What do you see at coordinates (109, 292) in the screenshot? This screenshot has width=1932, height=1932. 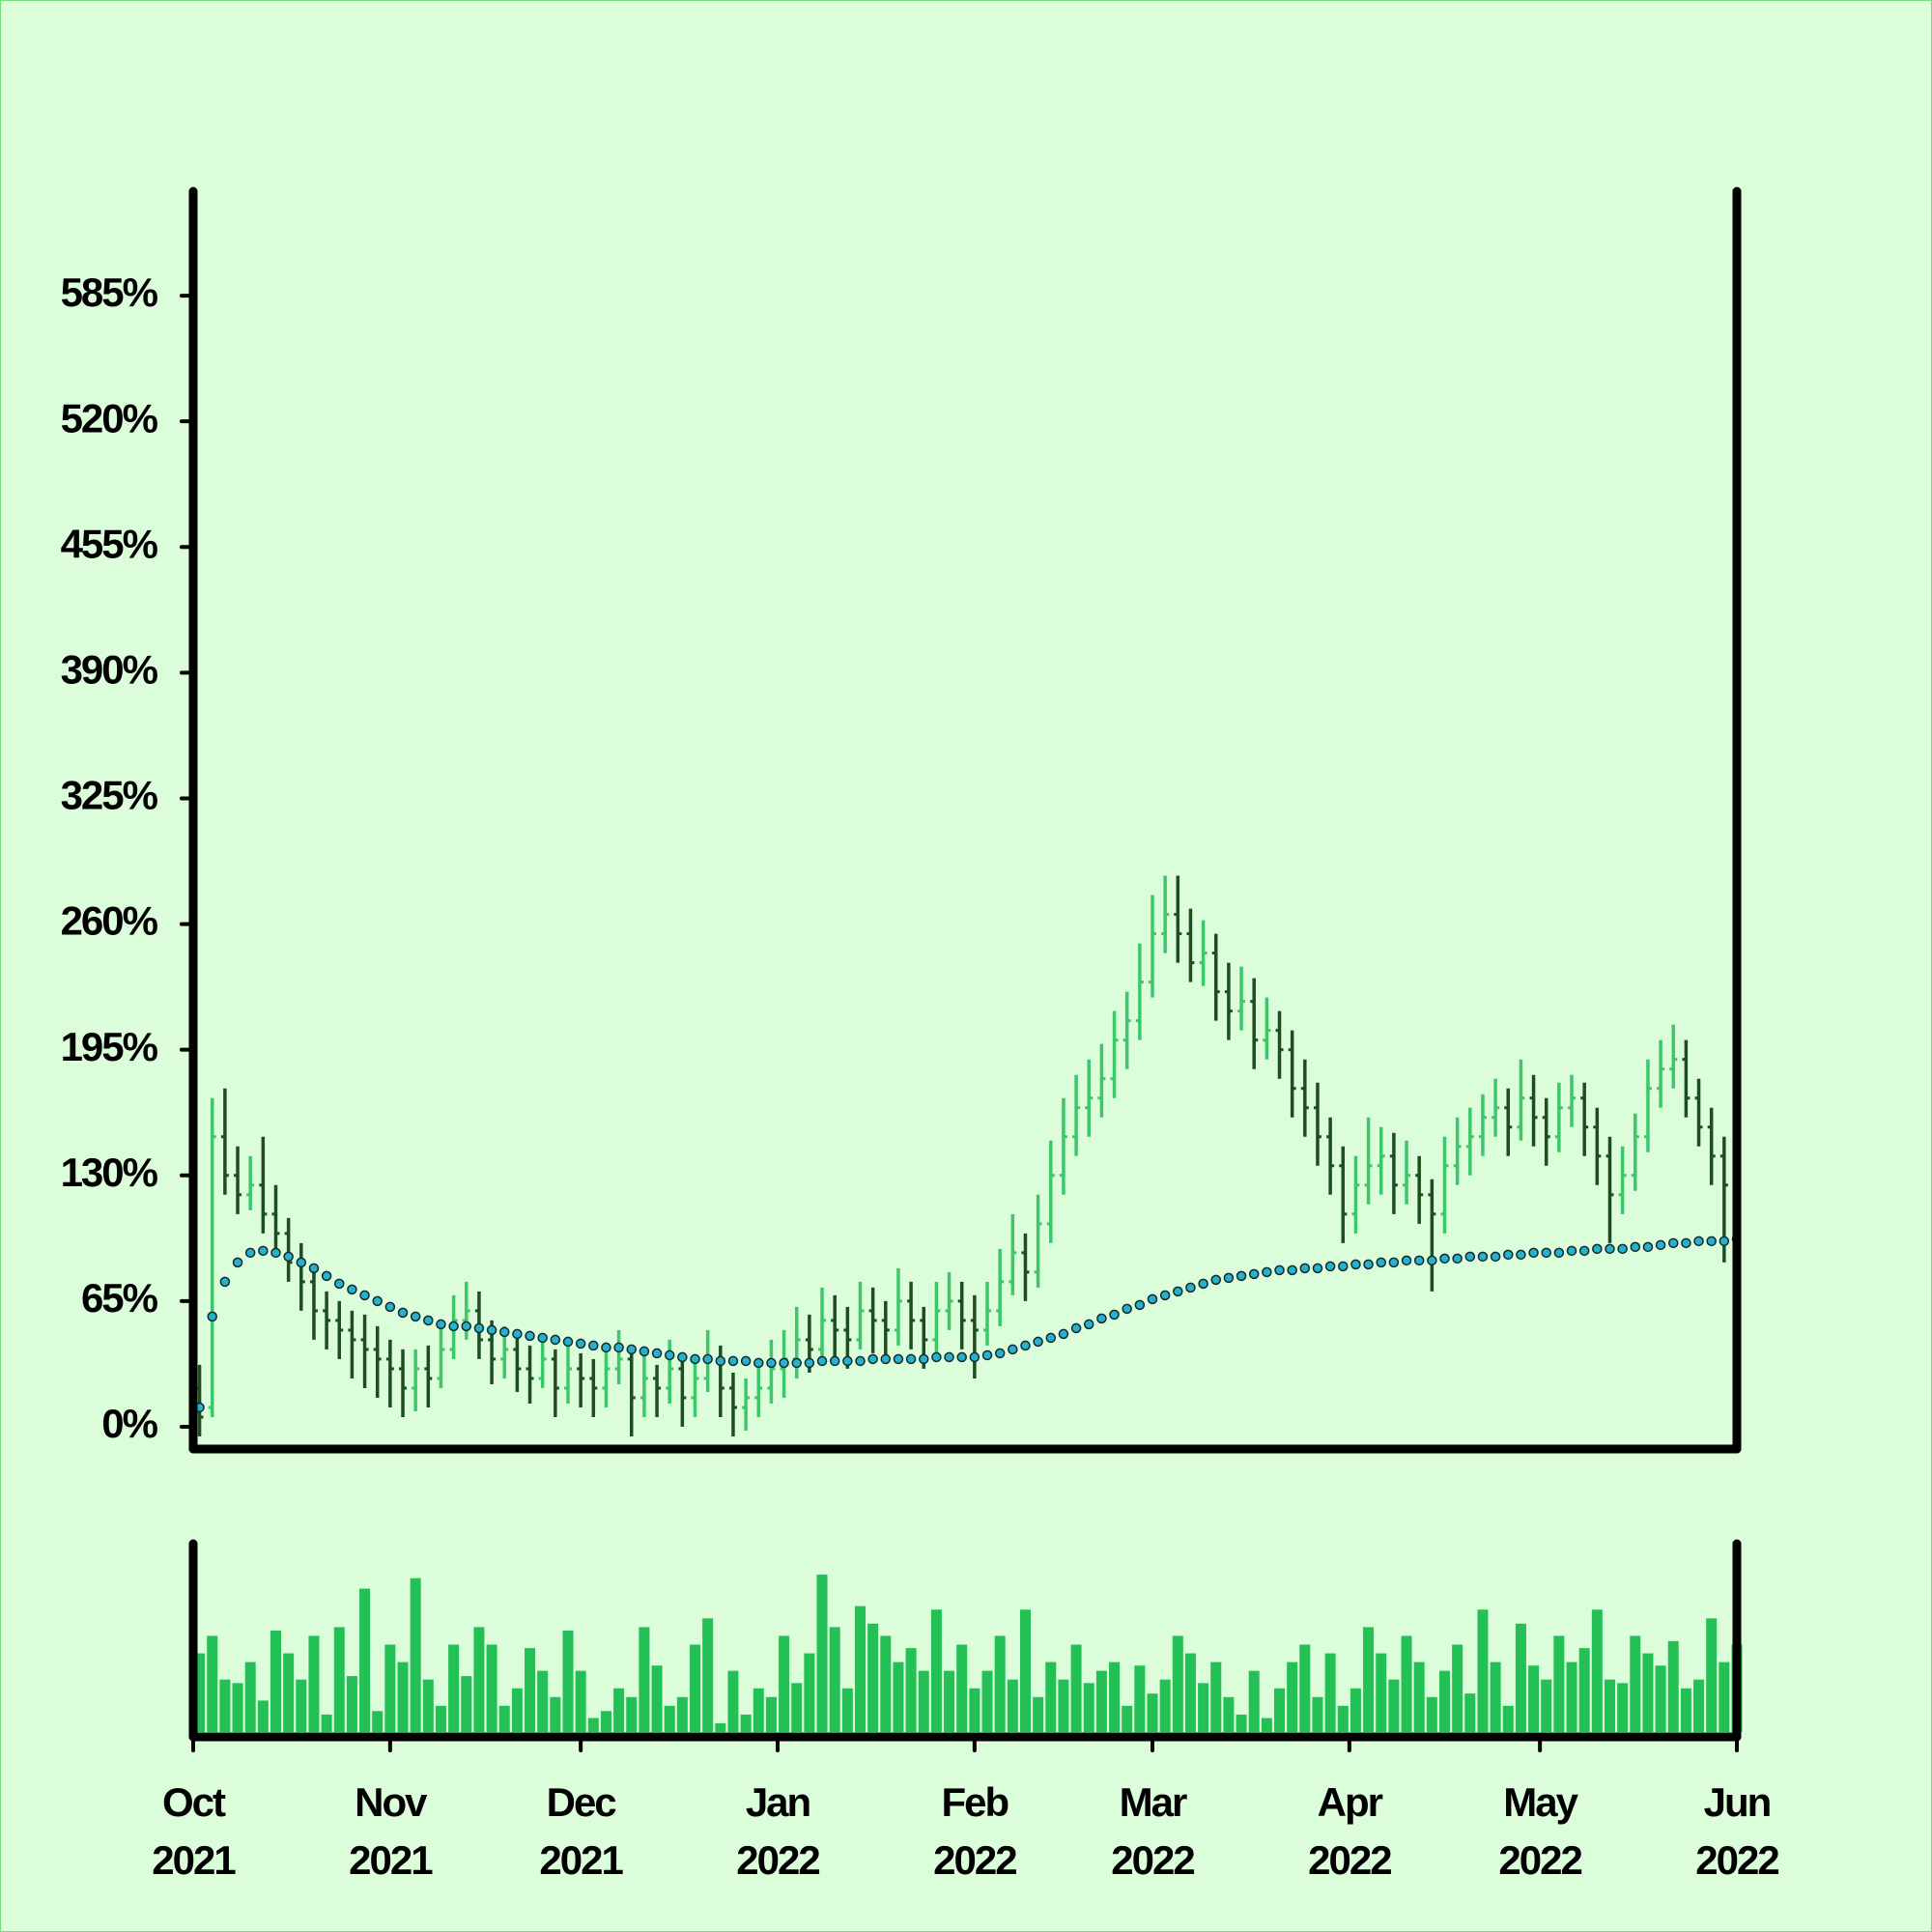 I see `y-tick-label: 585%` at bounding box center [109, 292].